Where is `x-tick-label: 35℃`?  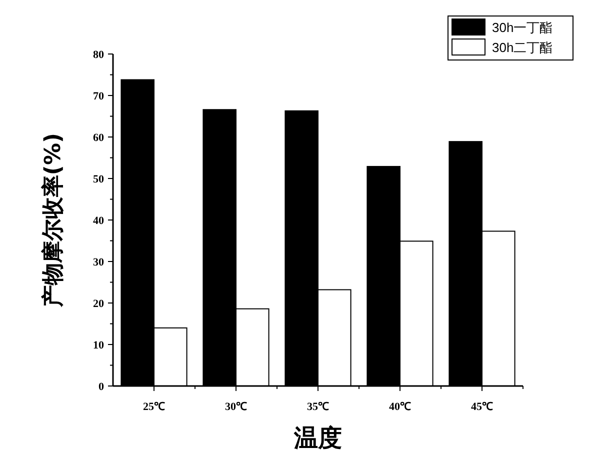
x-tick-label: 35℃ is located at coordinates (318, 407).